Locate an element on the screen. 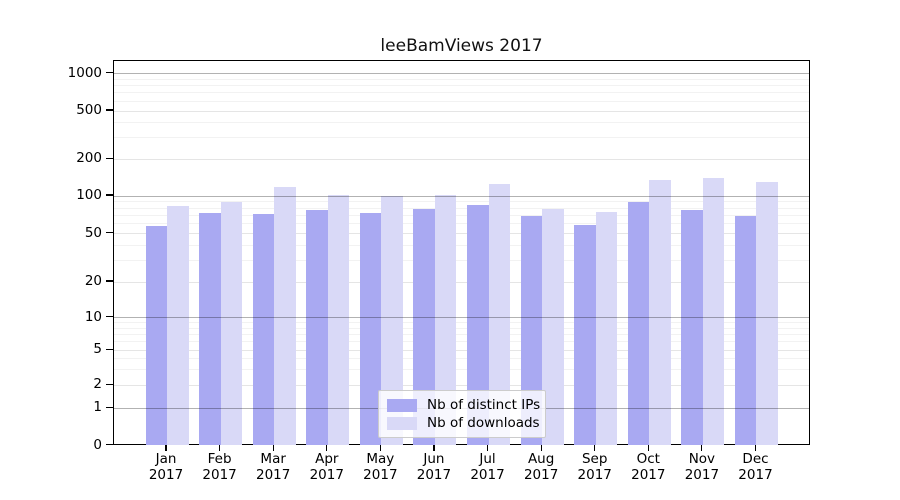 The height and width of the screenshot is (500, 900). x-tick-label-jun: Jun 2017 is located at coordinates (434, 467).